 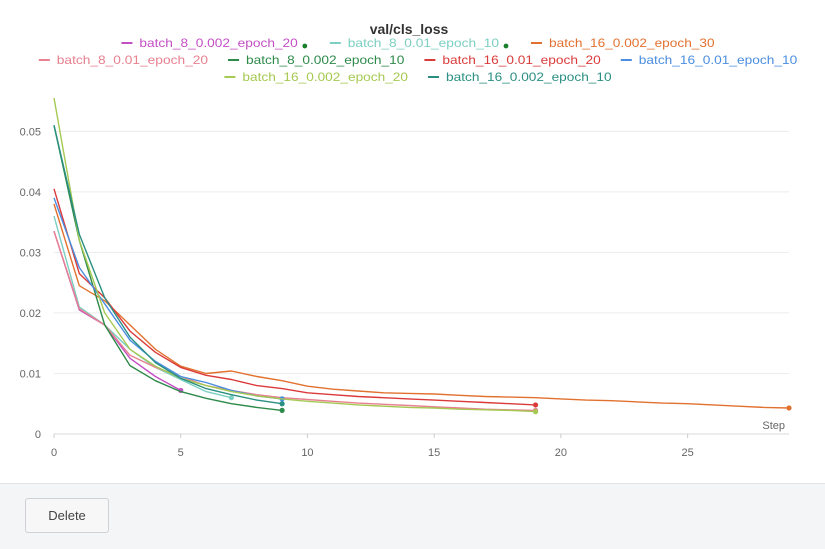 I want to click on y-tick-label: 0.03, so click(x=30, y=253).